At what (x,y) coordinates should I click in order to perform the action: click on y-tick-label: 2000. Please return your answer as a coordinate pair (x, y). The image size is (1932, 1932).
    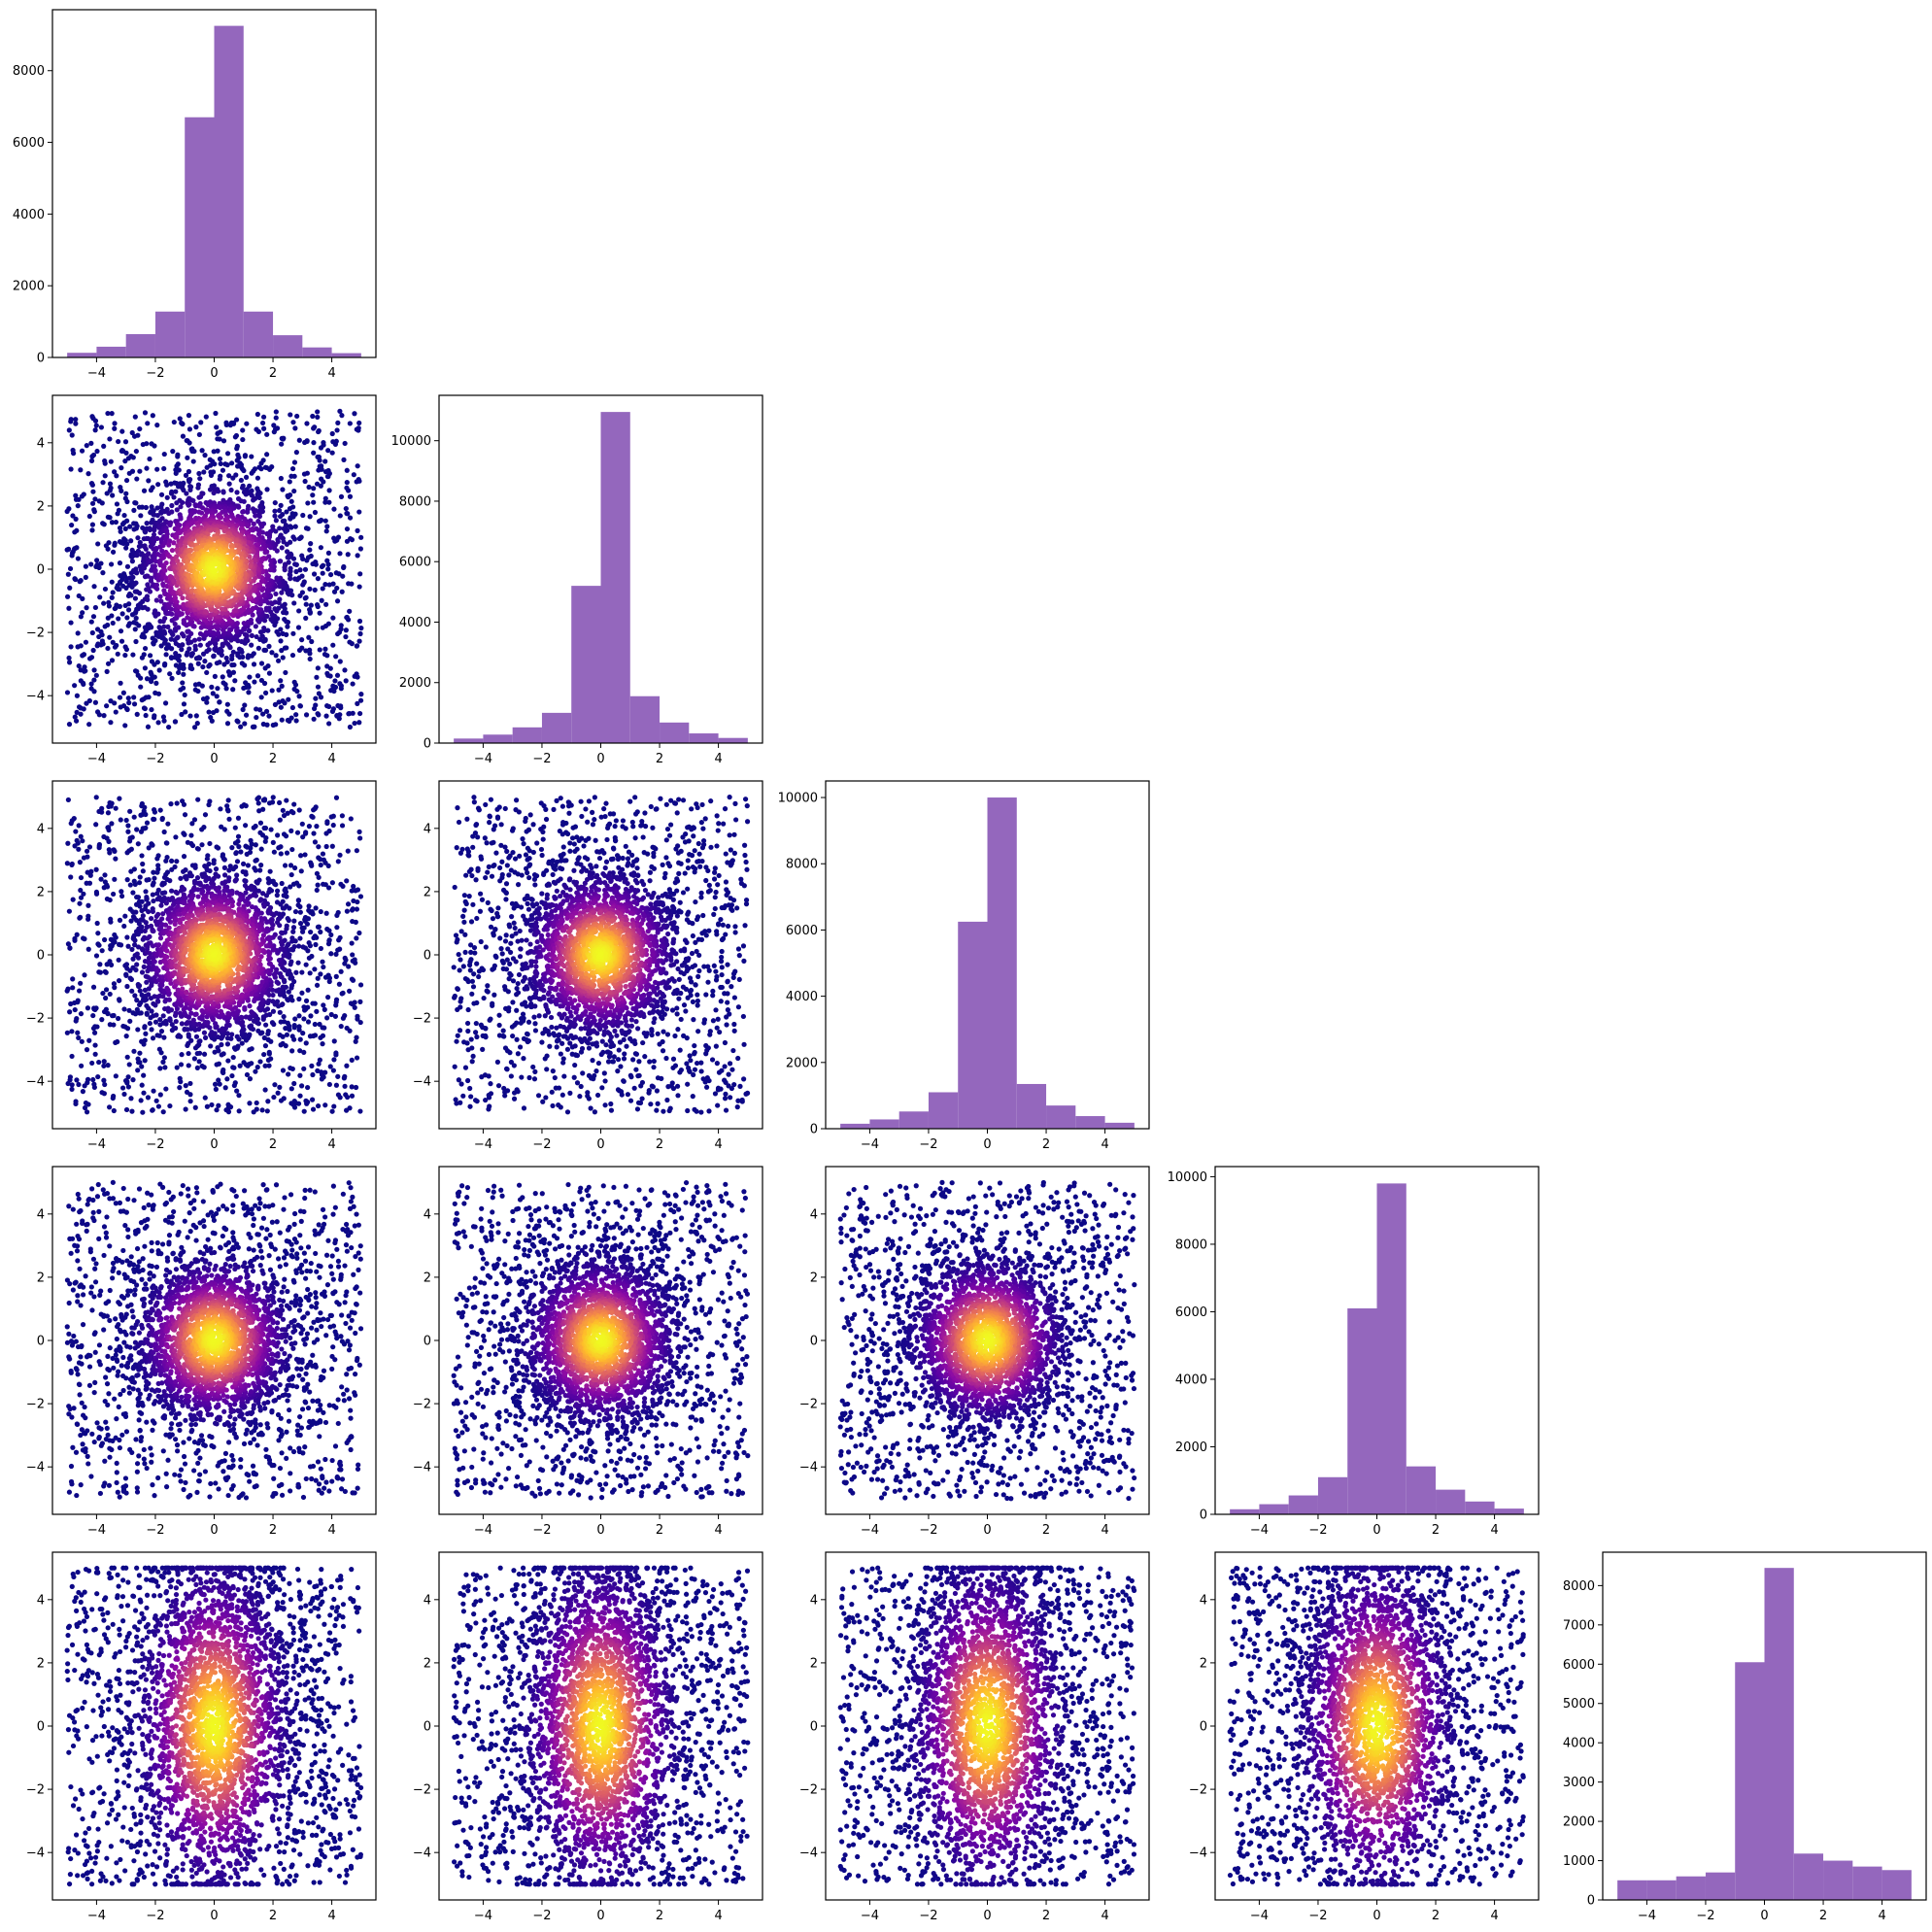
    Looking at the image, I should click on (1579, 1822).